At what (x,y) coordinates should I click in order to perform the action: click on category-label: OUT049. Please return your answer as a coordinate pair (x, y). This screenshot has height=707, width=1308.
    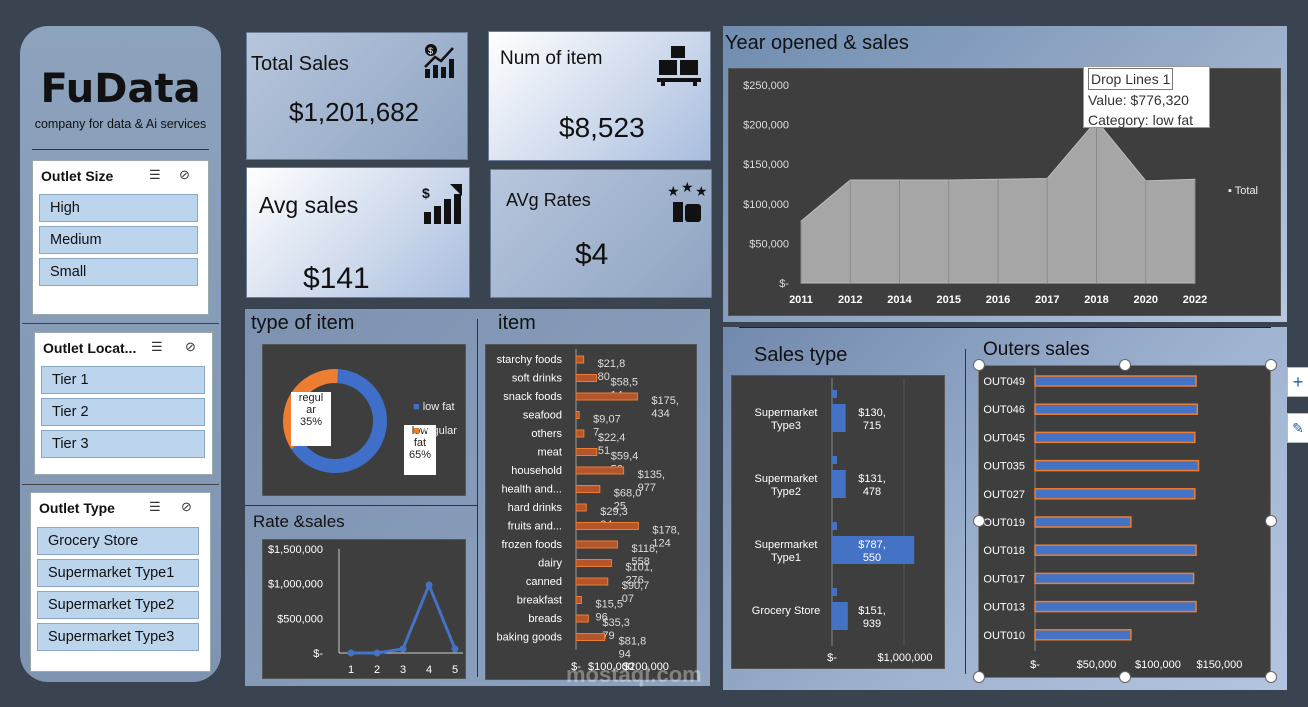
    Looking at the image, I should click on (1004, 382).